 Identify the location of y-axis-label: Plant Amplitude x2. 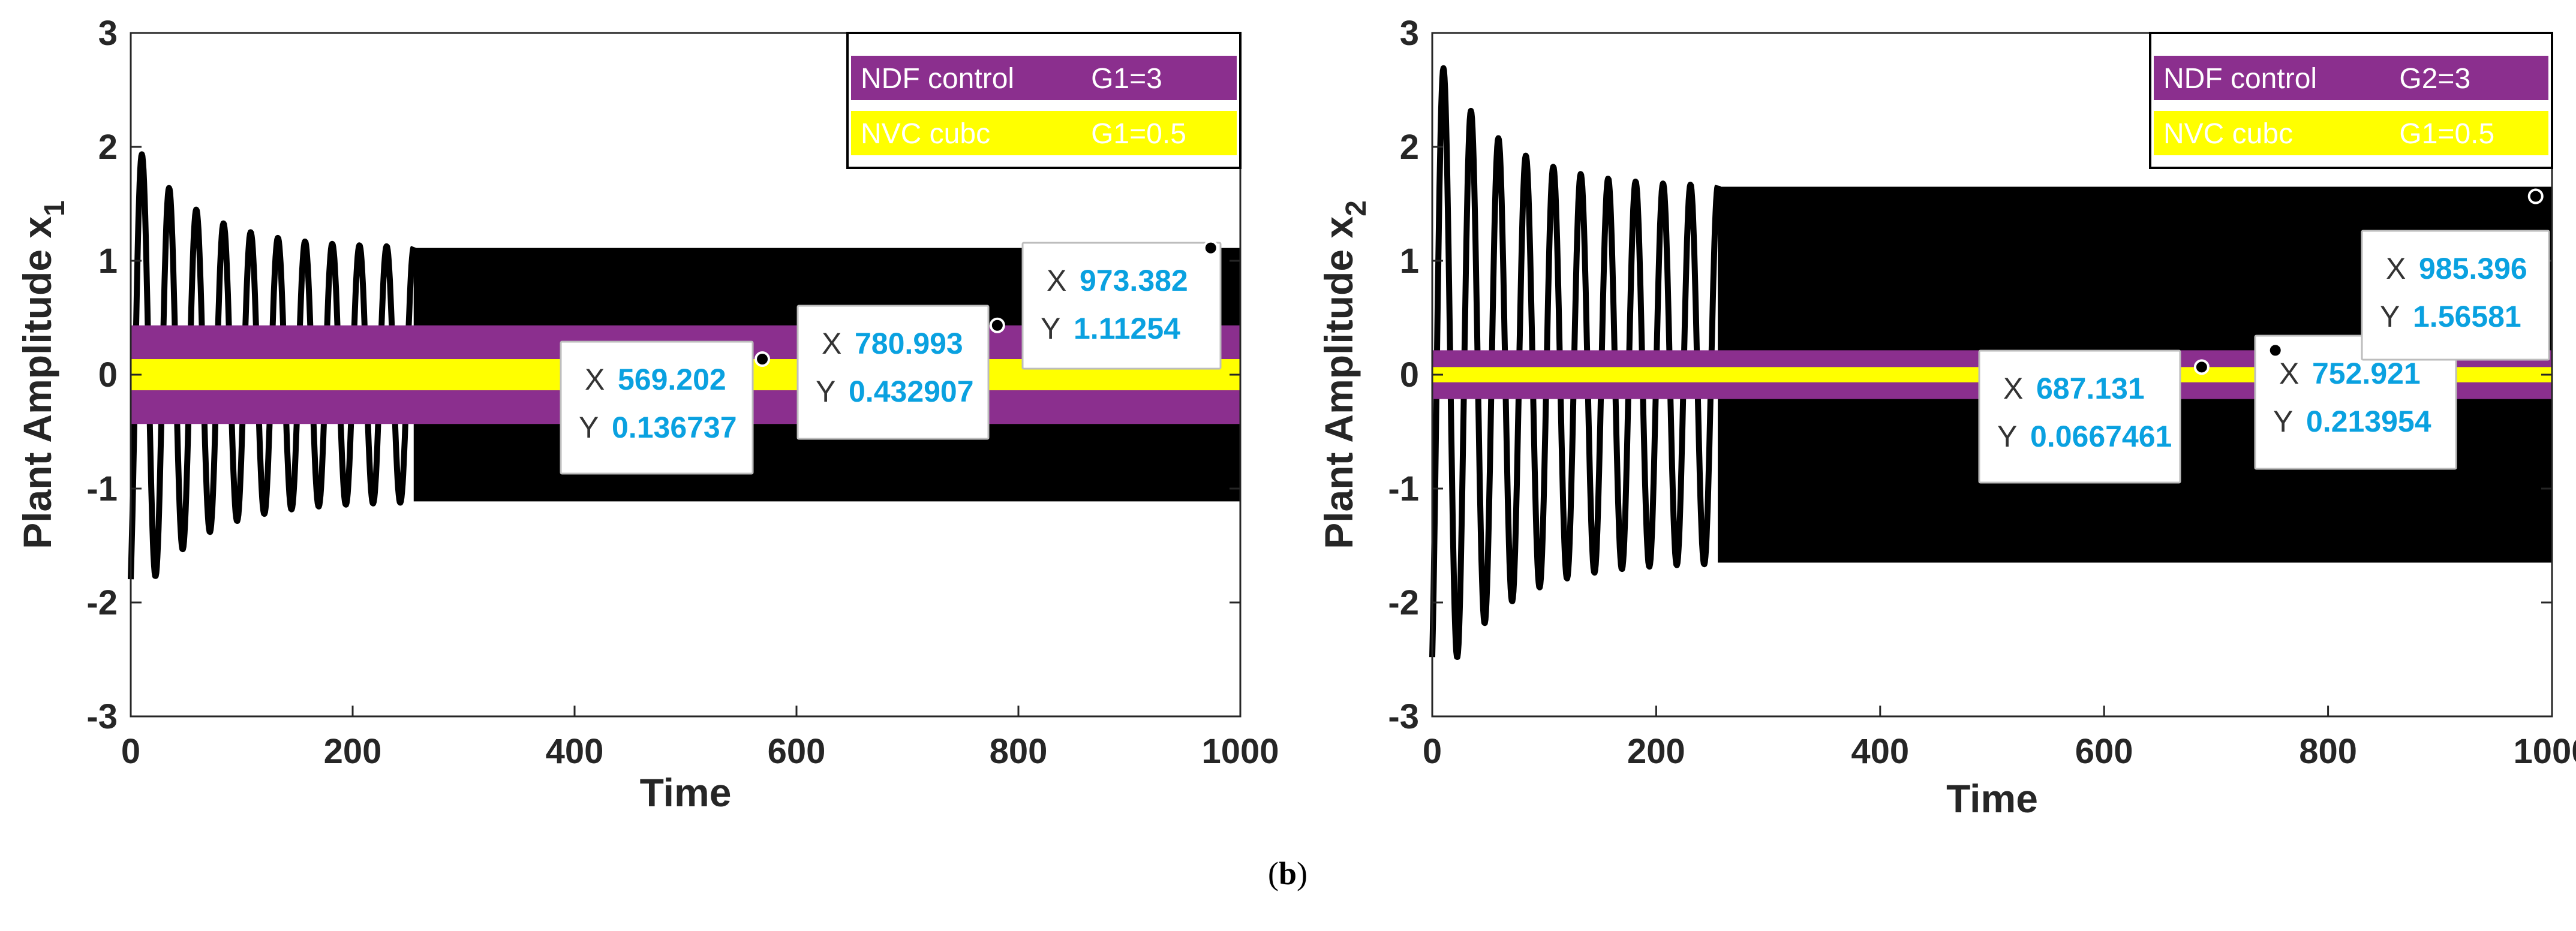
(1344, 374).